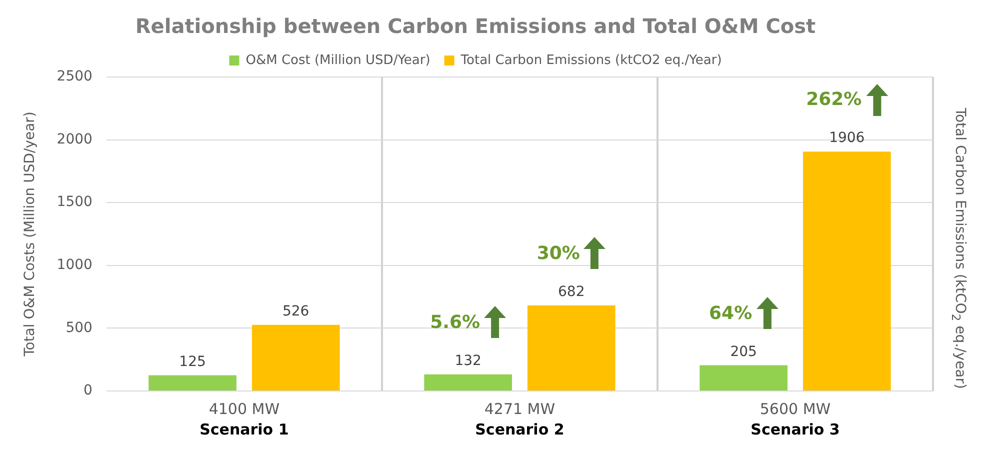 Image resolution: width=981 pixels, height=467 pixels. I want to click on data-label: 205, so click(743, 352).